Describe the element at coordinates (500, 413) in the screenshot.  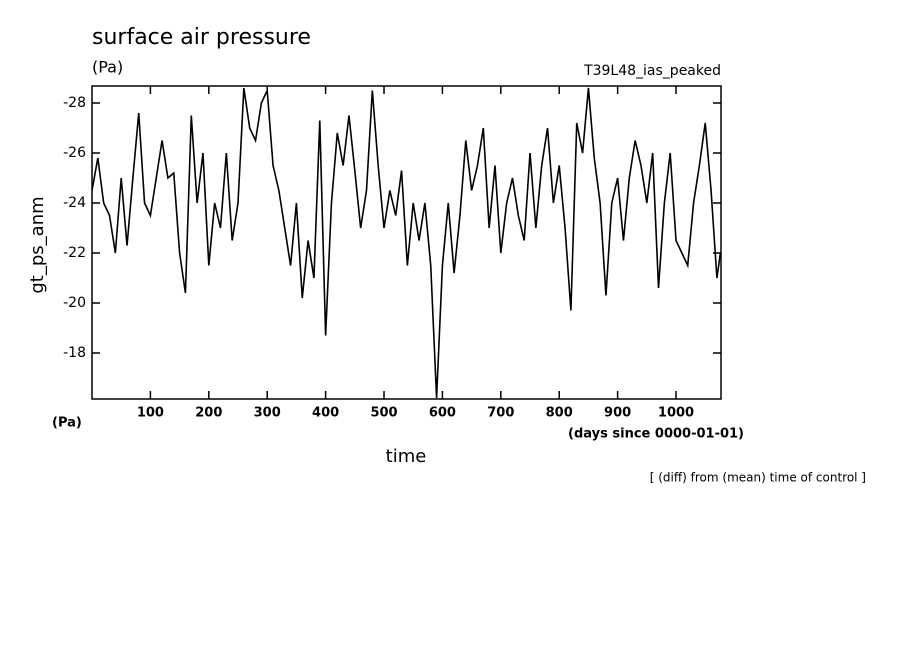
I see `x-tick-label: 700` at that location.